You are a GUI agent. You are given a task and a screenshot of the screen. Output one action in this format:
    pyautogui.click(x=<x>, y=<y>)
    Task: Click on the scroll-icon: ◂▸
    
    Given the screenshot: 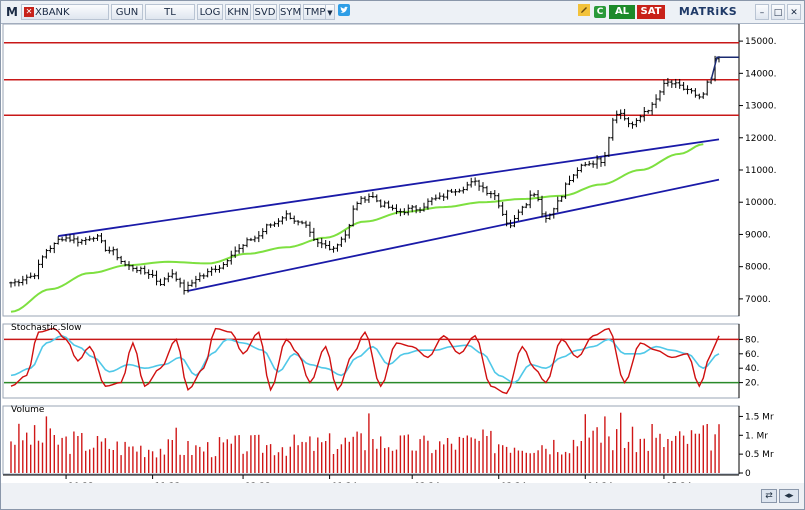 What is the action you would take?
    pyautogui.click(x=789, y=496)
    